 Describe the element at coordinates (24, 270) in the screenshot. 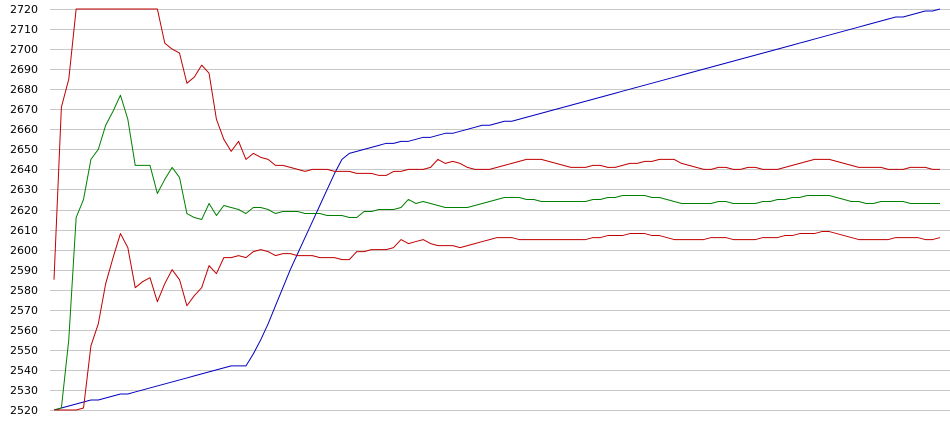

I see `y-tick-label: 2590` at that location.